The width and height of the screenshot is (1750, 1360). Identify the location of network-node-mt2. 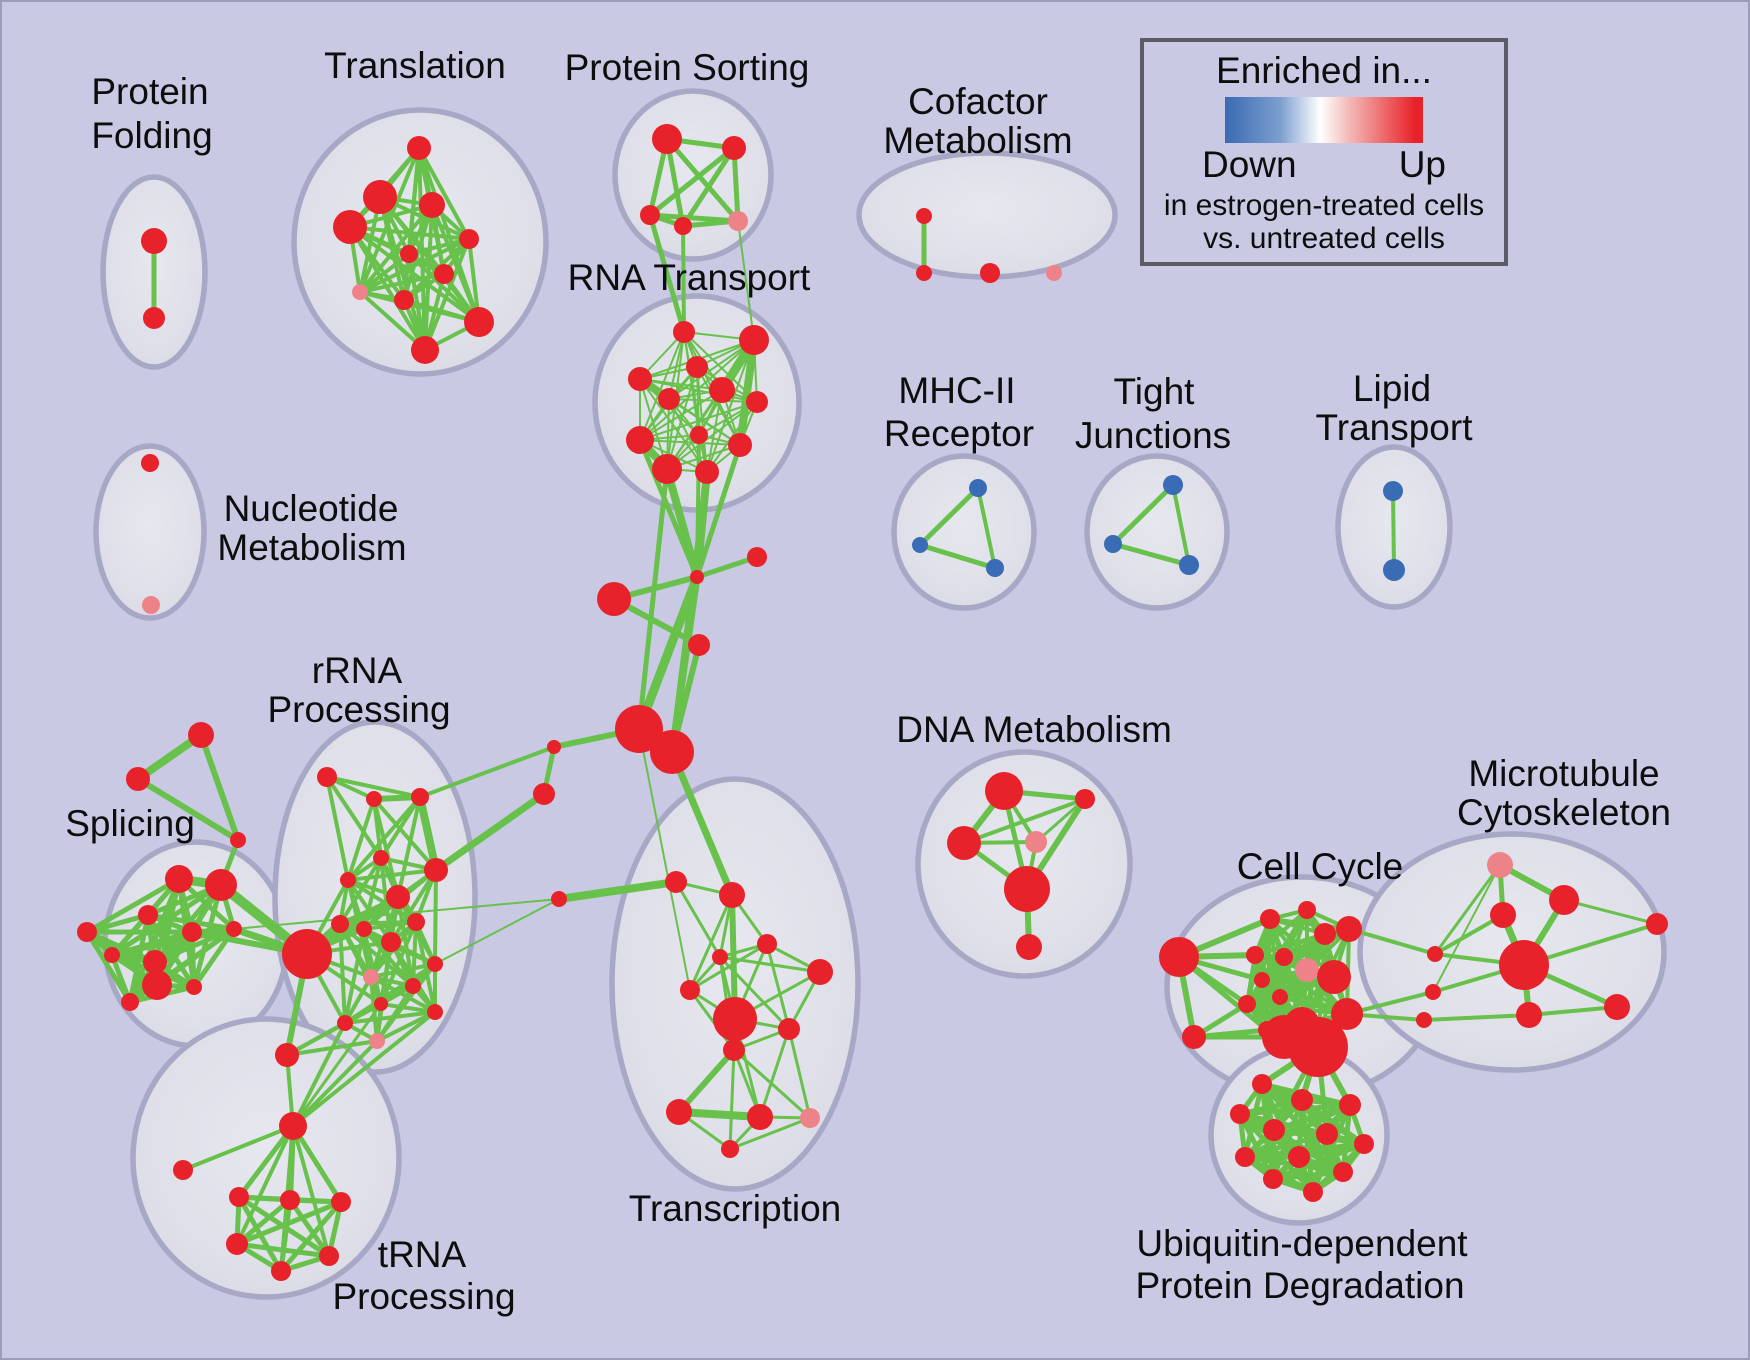
(1564, 900).